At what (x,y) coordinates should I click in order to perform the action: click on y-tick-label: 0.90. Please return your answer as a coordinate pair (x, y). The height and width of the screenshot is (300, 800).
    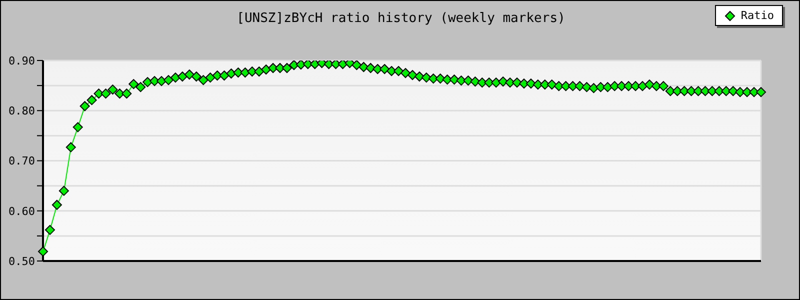
    Looking at the image, I should click on (21, 61).